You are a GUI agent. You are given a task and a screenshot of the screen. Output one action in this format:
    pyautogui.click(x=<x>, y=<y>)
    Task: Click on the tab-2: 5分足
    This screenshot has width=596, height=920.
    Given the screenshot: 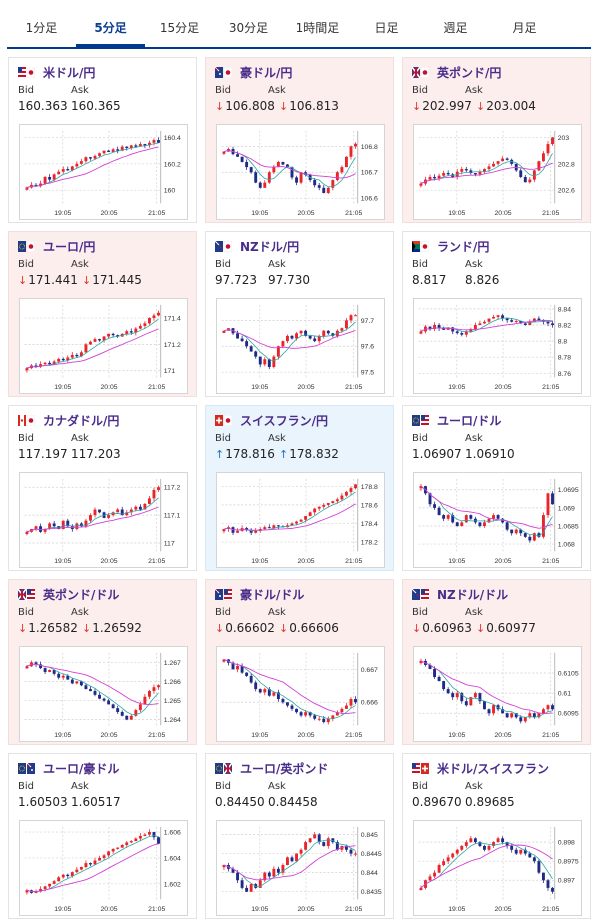 What is the action you would take?
    pyautogui.click(x=110, y=28)
    